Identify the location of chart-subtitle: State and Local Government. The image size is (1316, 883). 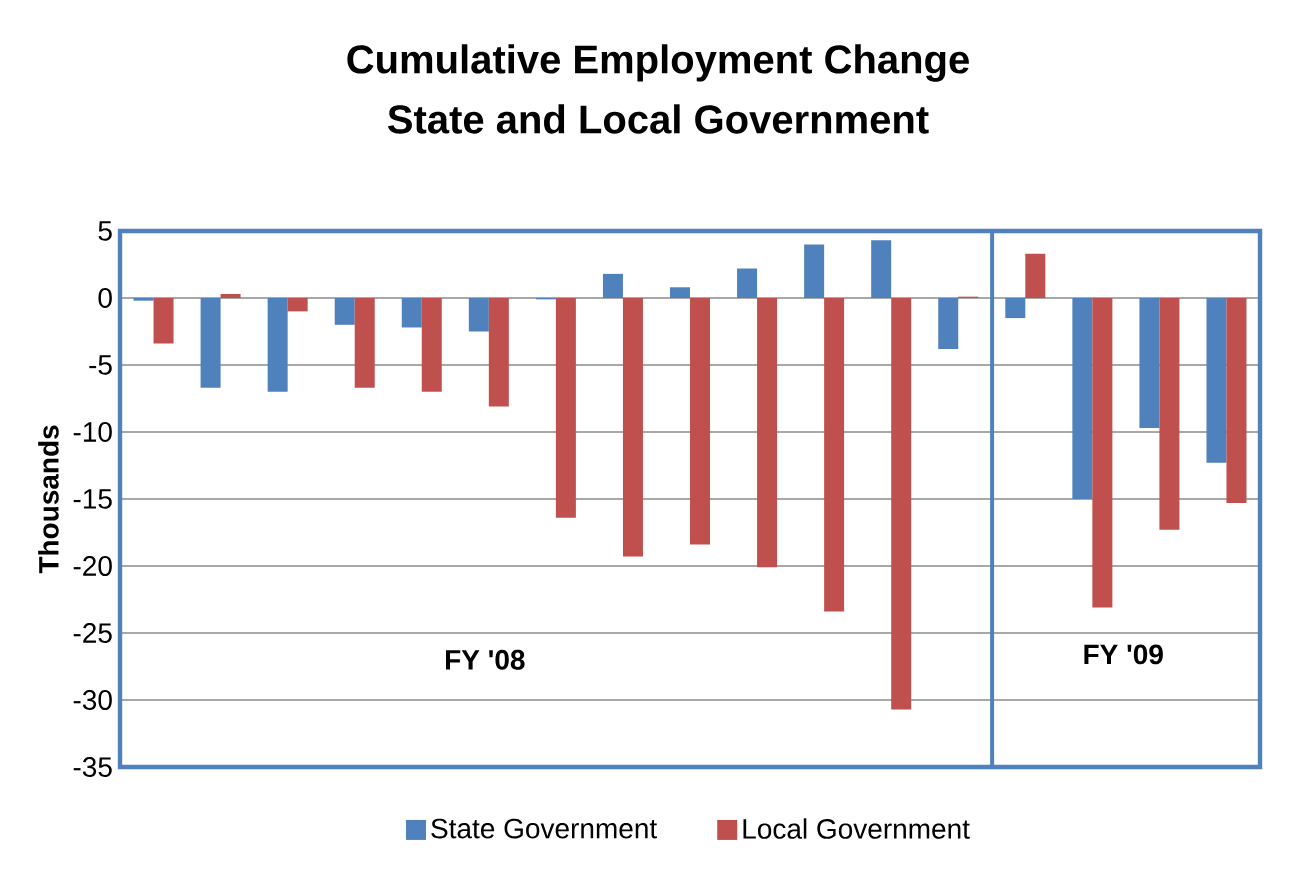
(658, 119).